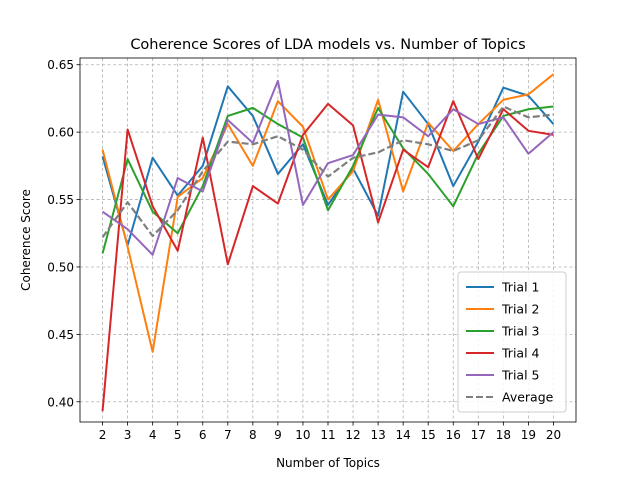 The width and height of the screenshot is (640, 480). What do you see at coordinates (302, 435) in the screenshot?
I see `x-tick-label: 10` at bounding box center [302, 435].